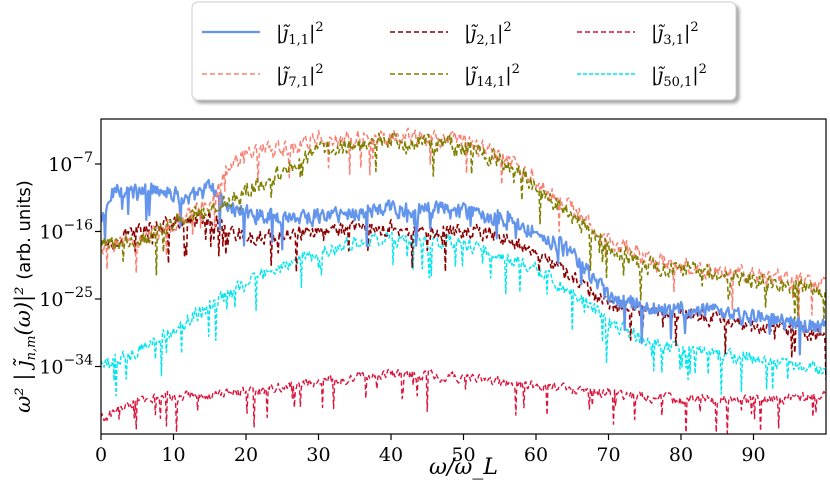 The width and height of the screenshot is (830, 503). Describe the element at coordinates (608, 455) in the screenshot. I see `x-tick-label: 70` at that location.